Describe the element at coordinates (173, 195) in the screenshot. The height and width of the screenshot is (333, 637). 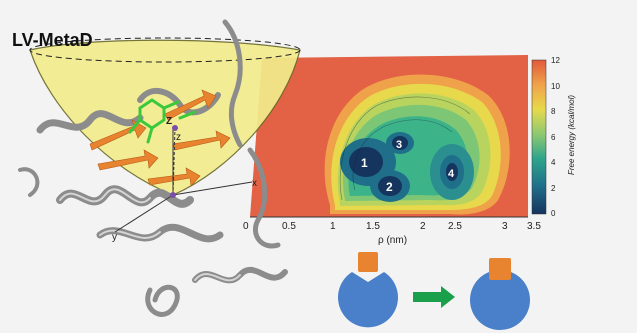
I see `anchor-point` at that location.